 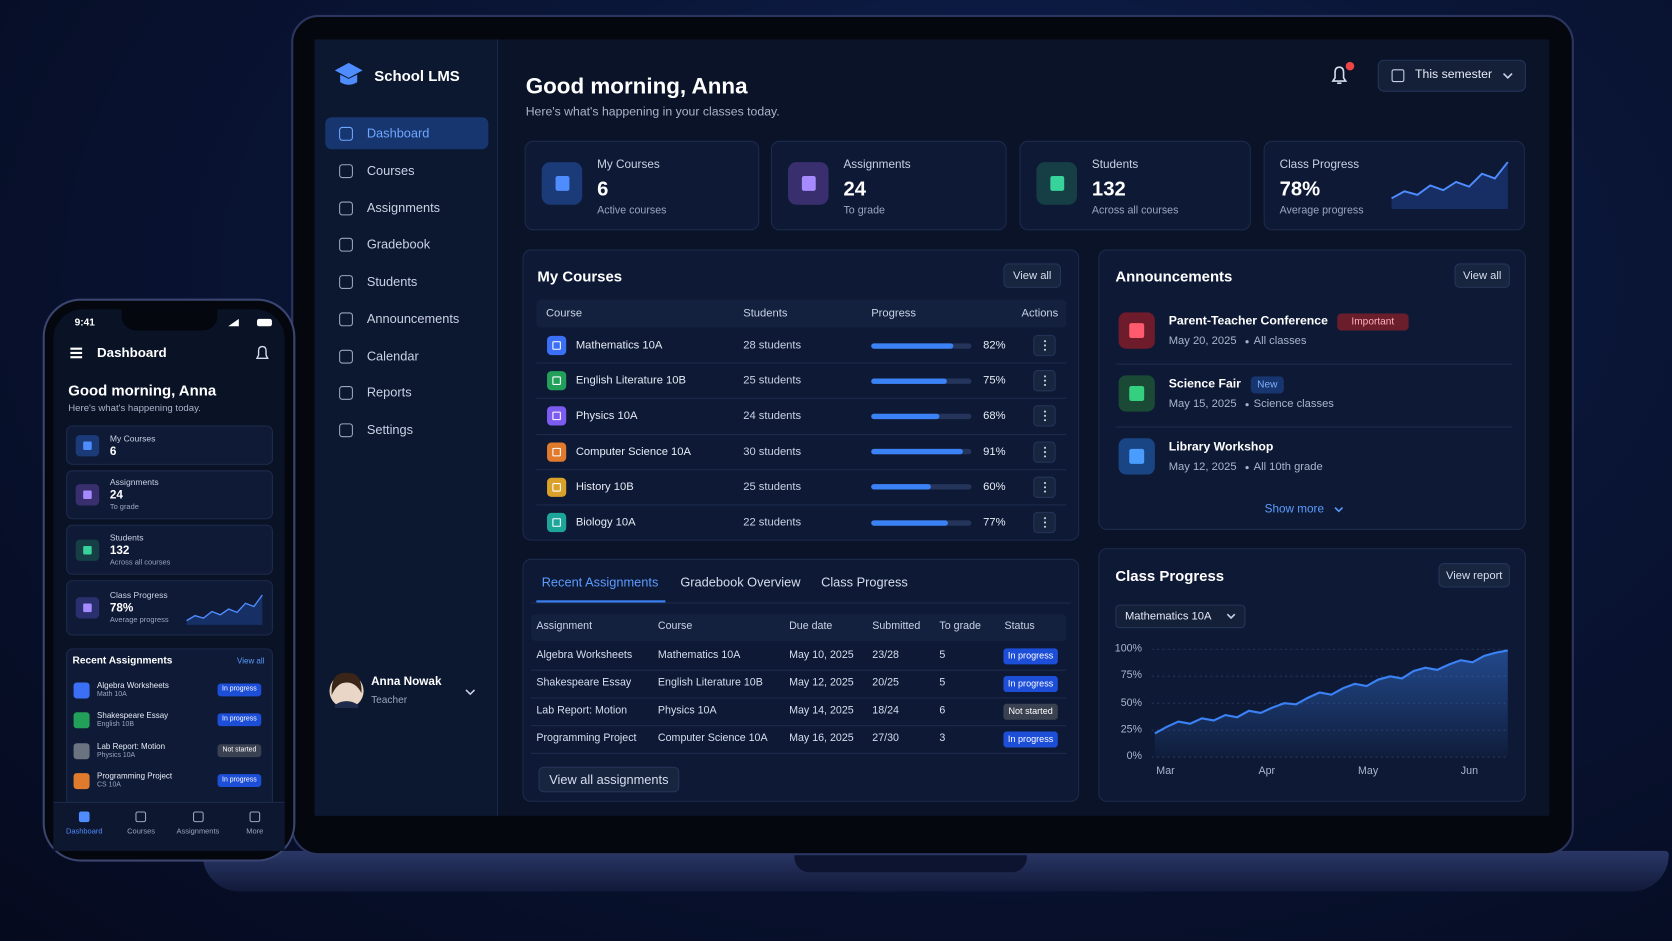 I want to click on stat-card, so click(x=1394, y=185).